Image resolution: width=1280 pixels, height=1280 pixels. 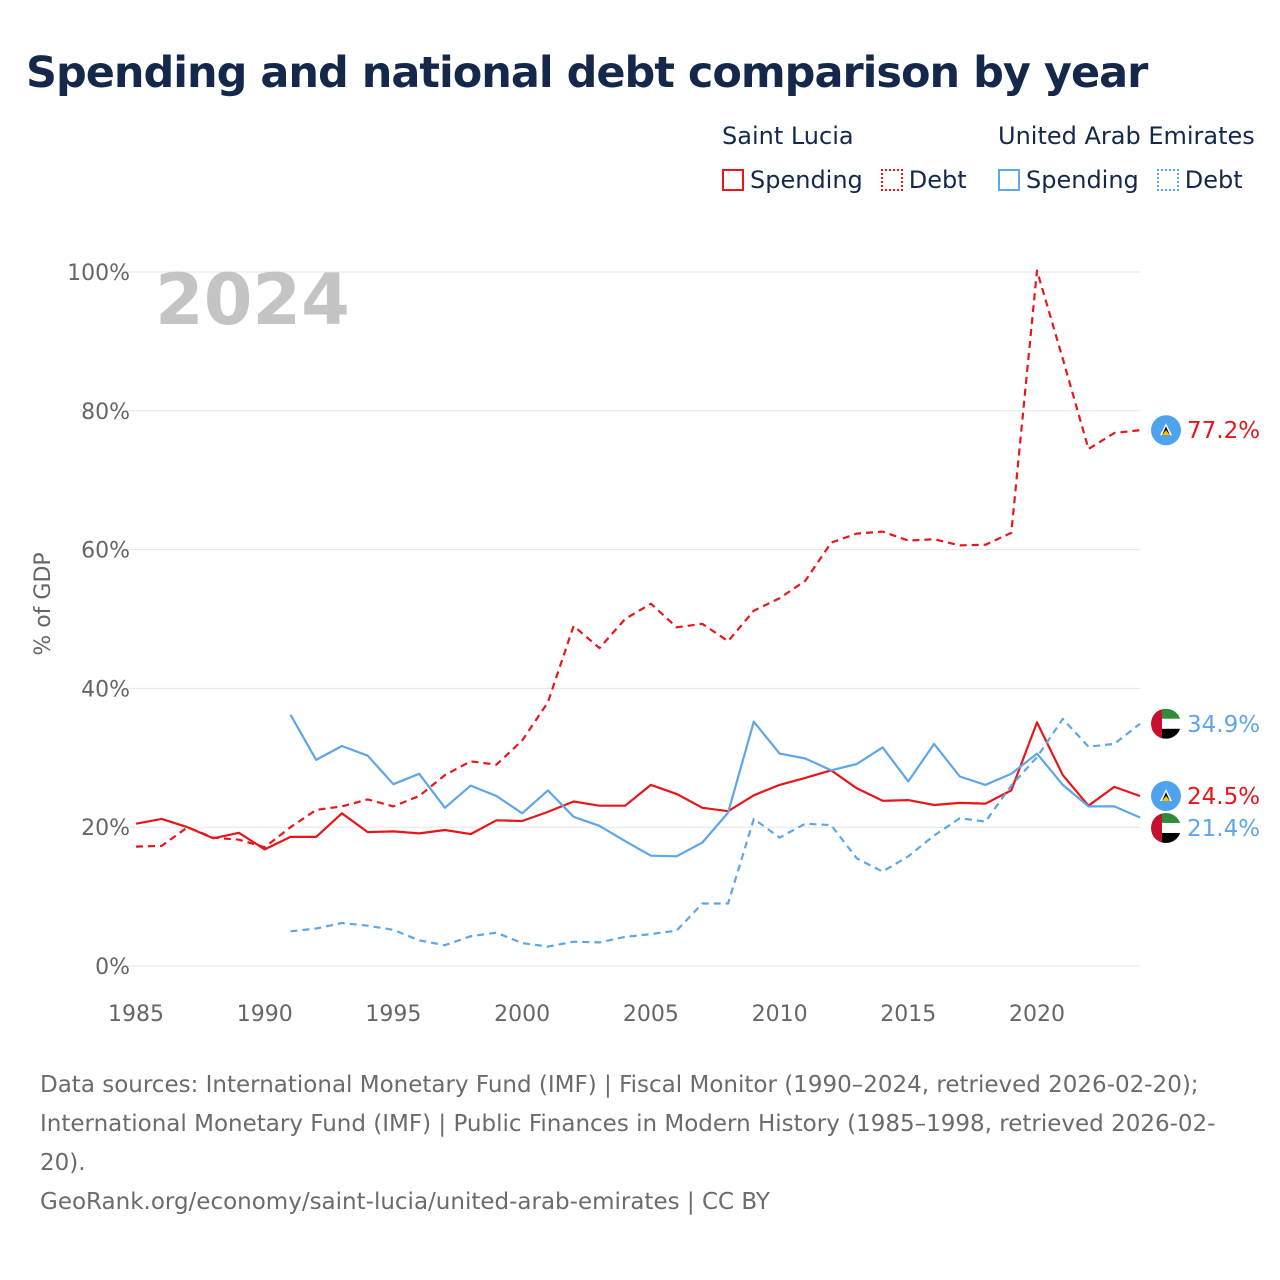 I want to click on x-tick-label: 2015, so click(x=908, y=1014).